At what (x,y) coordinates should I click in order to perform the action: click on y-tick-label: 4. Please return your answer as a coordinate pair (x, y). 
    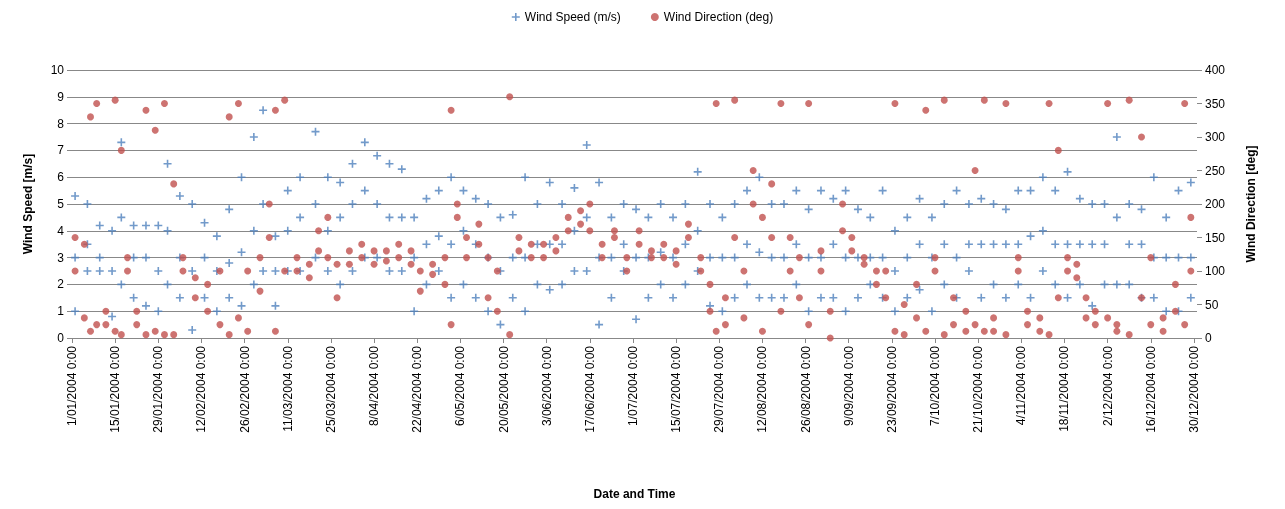
    Looking at the image, I should click on (61, 230).